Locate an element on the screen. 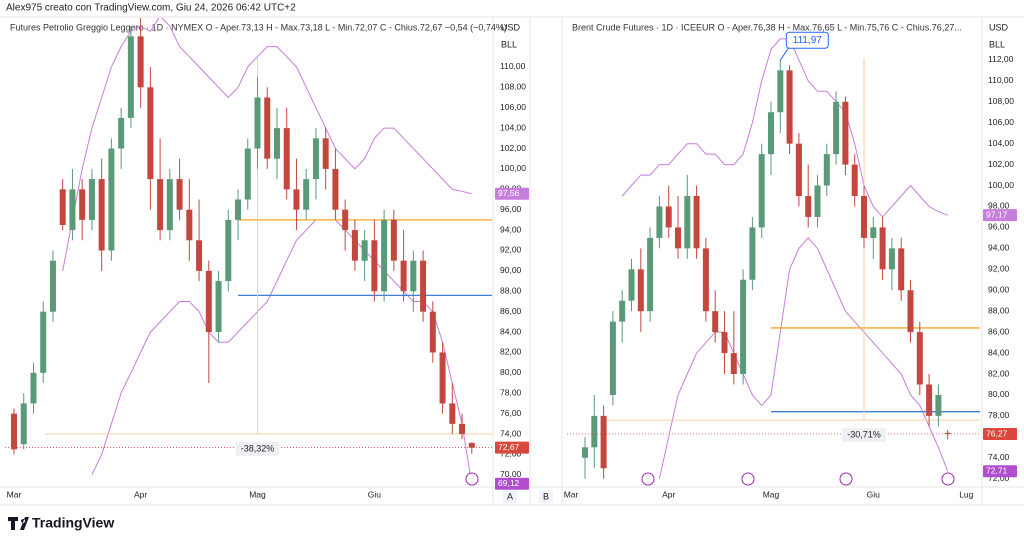 The image size is (1024, 545). annotation-box is located at coordinates (807, 40).